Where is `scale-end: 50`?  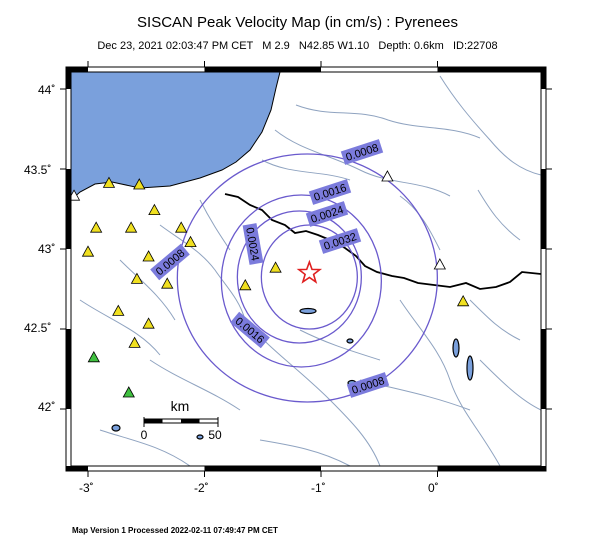 scale-end: 50 is located at coordinates (215, 435).